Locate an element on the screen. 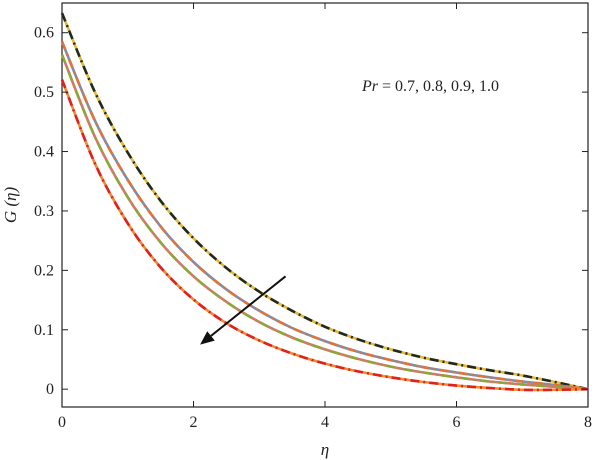  y-tick-label: 0.4 is located at coordinates (44, 152).